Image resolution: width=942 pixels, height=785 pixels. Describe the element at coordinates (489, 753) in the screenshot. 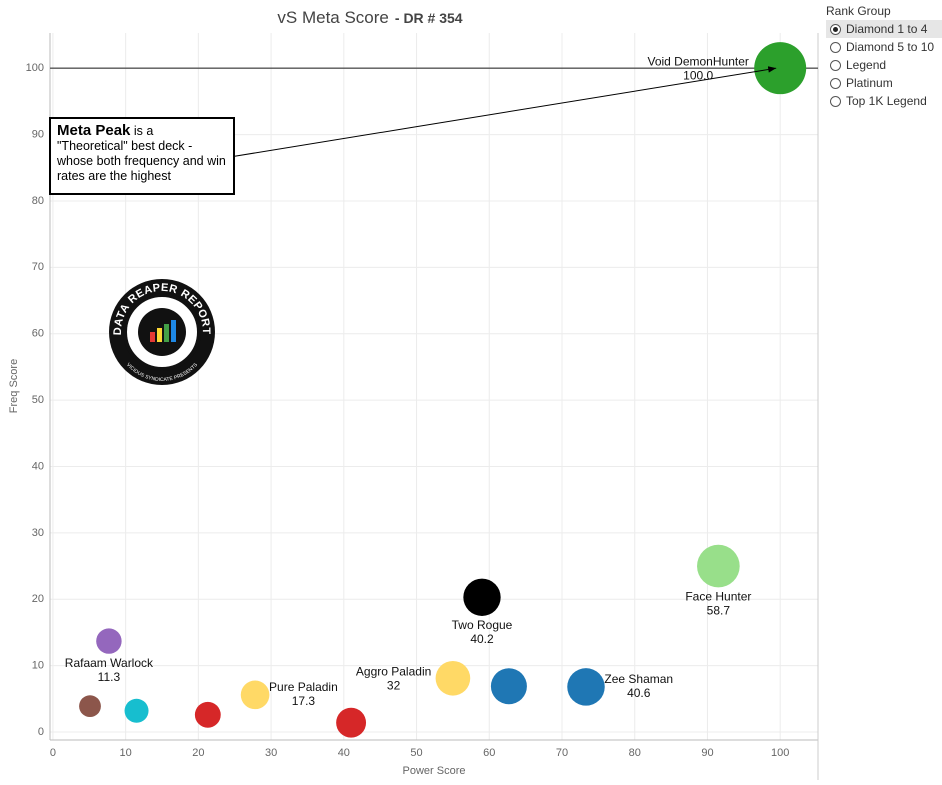

I see `x-tick-label: 60` at that location.